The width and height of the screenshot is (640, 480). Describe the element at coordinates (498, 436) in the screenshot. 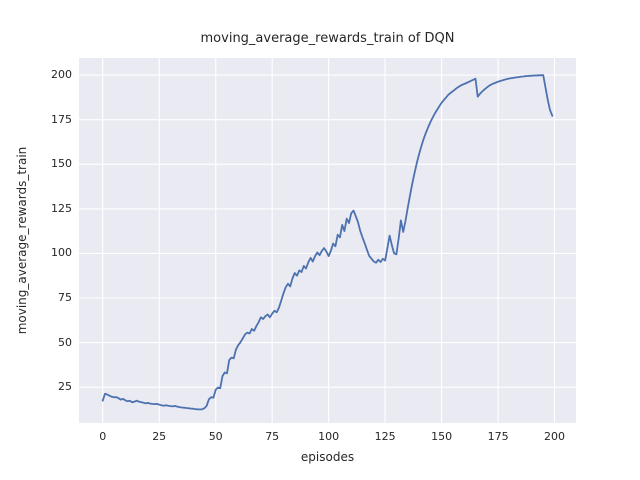

I see `x-tick-label-175: 175` at that location.